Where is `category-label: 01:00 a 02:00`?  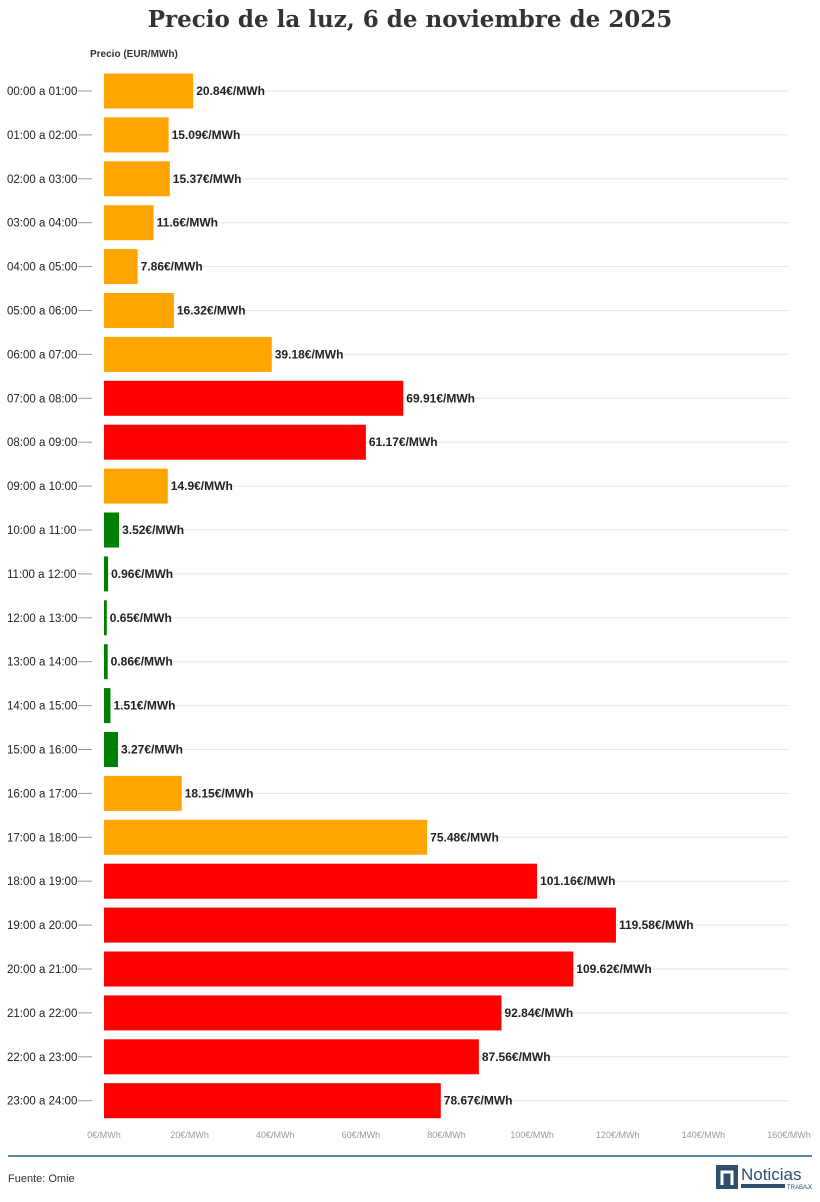
category-label: 01:00 a 02:00 is located at coordinates (42, 136).